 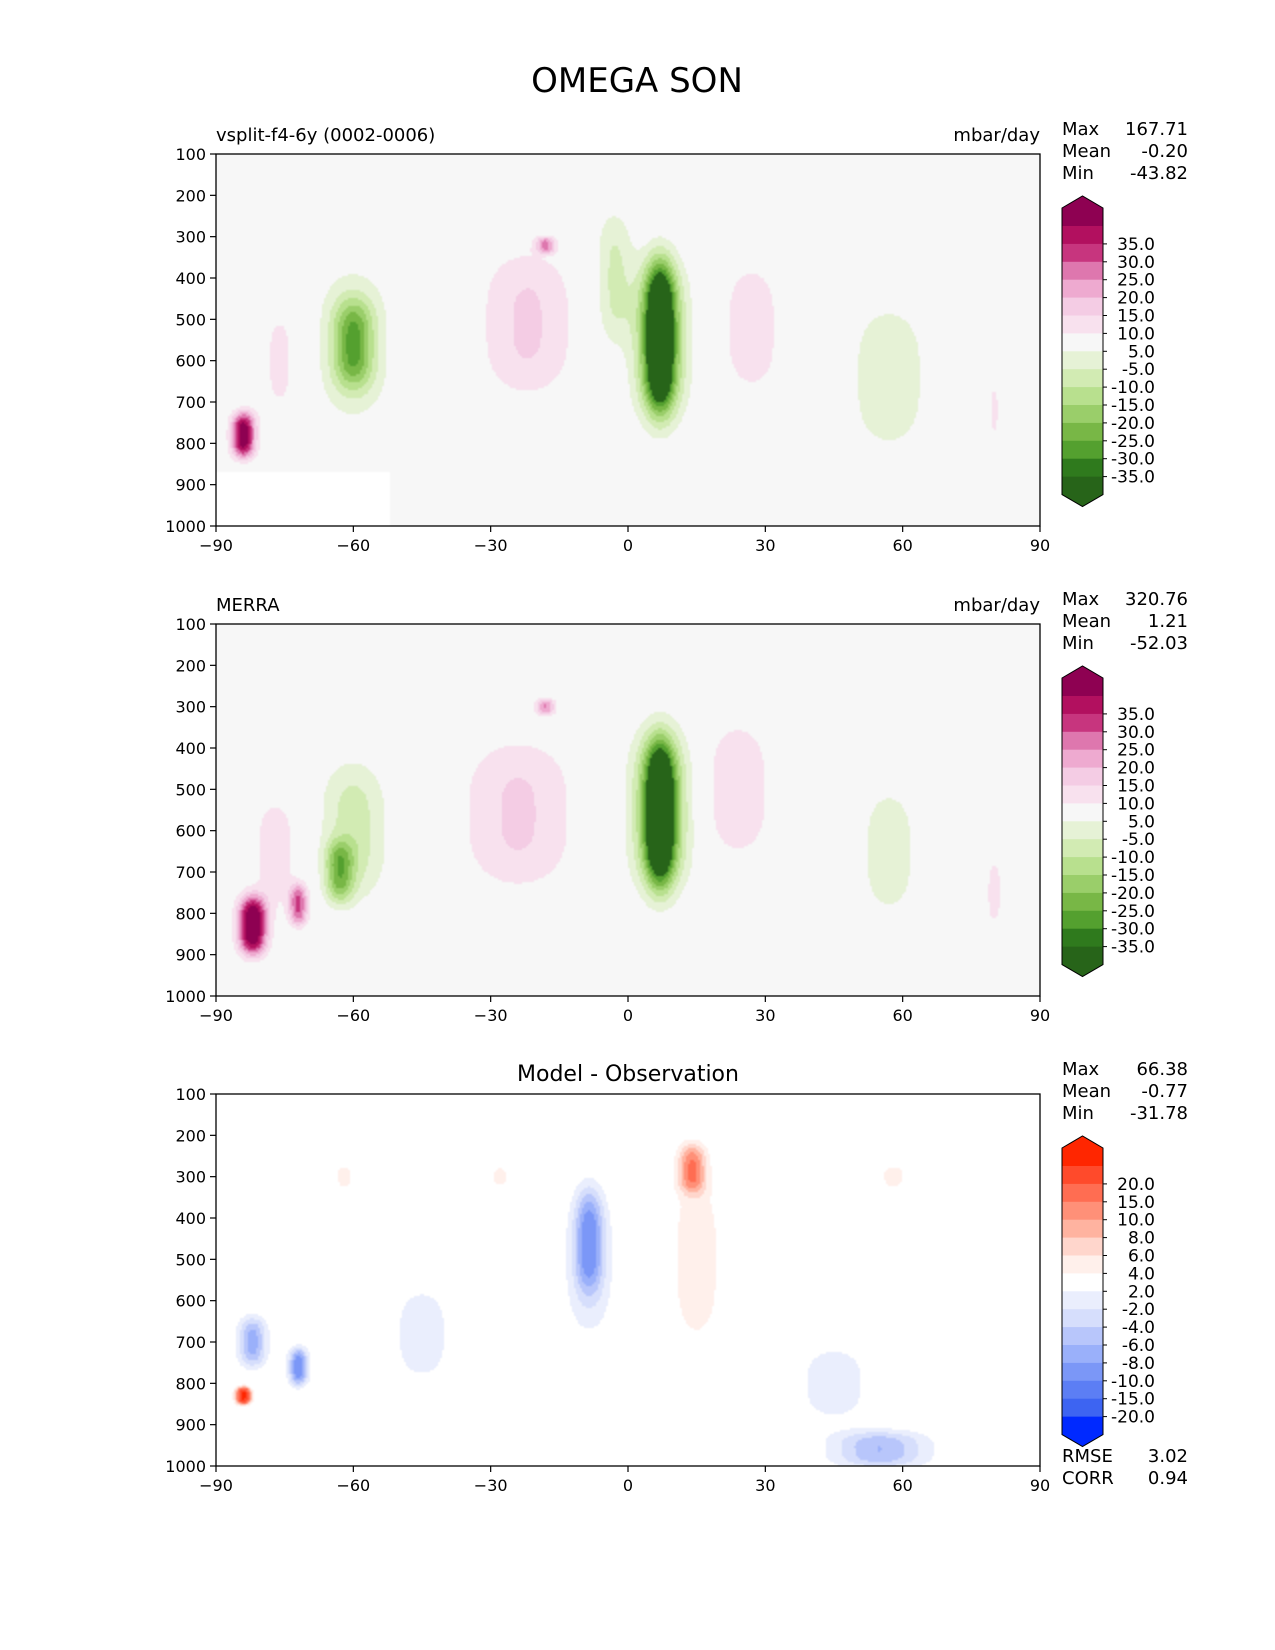 I want to click on colorbar-tick-label: 25.0, so click(x=1136, y=281).